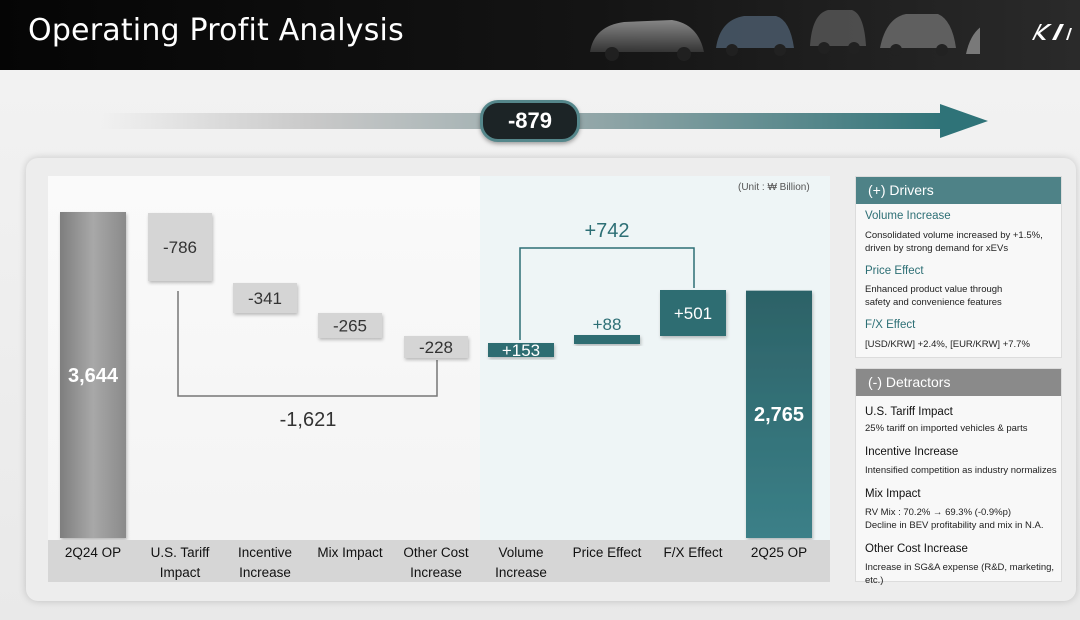 The width and height of the screenshot is (1080, 620). Describe the element at coordinates (693, 552) in the screenshot. I see `category-label-f-x-effect: F/X Effect` at that location.